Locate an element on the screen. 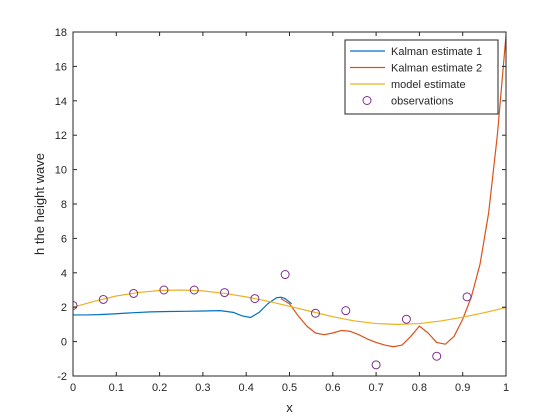 This screenshot has width=560, height=420. x-tick-label: 0.4 is located at coordinates (246, 388).